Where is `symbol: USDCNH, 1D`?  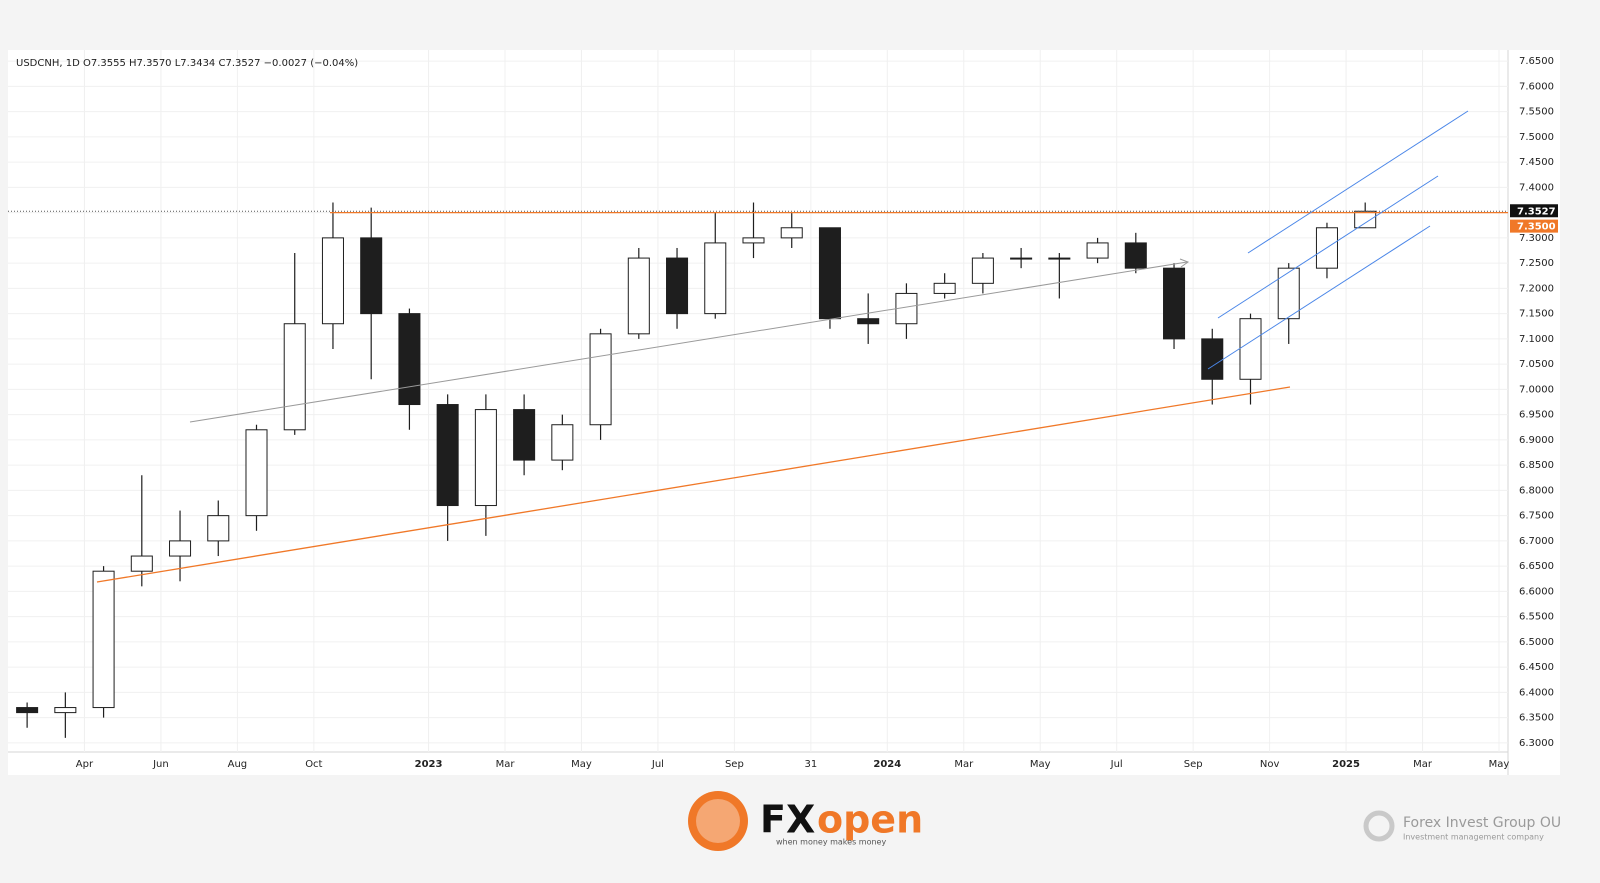
symbol: USDCNH, 1D is located at coordinates (48, 63).